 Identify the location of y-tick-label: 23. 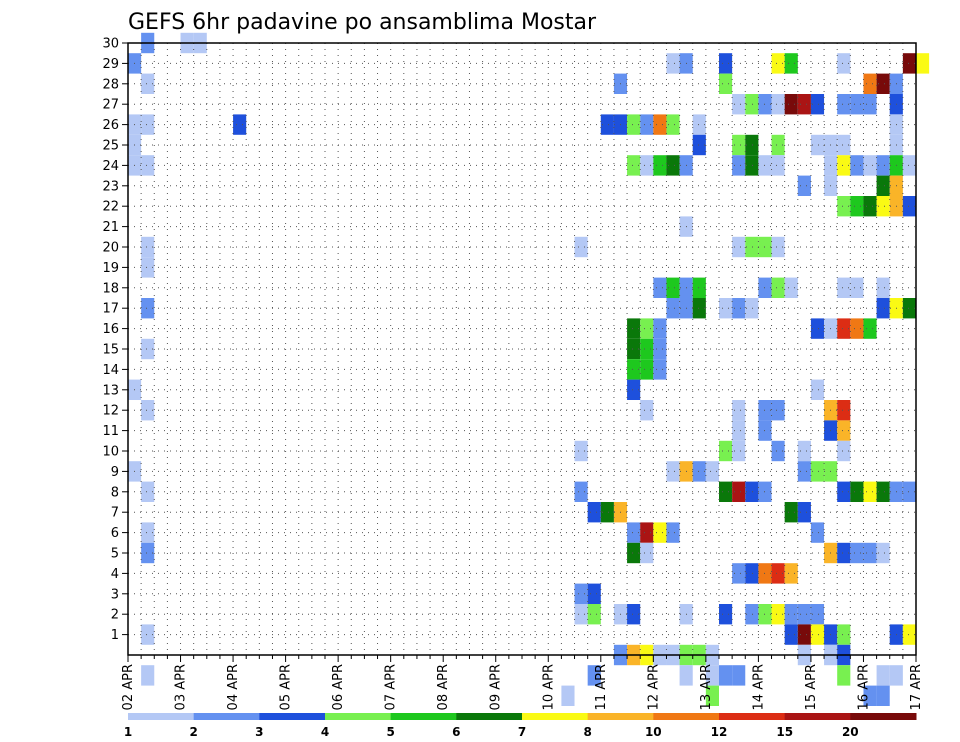
(110, 186).